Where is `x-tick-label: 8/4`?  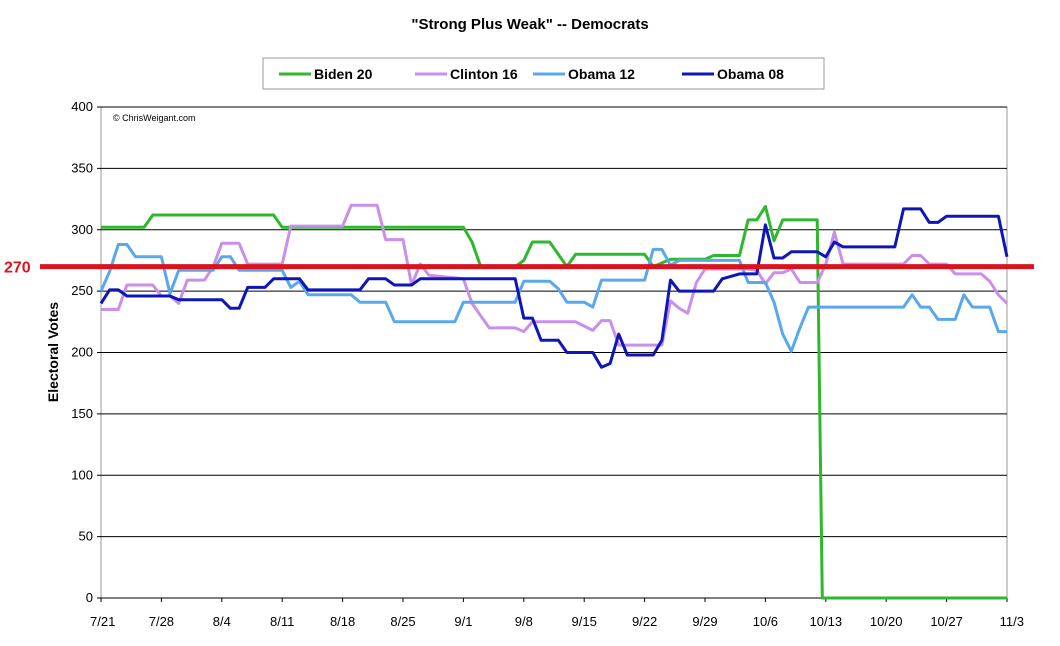 x-tick-label: 8/4 is located at coordinates (222, 621).